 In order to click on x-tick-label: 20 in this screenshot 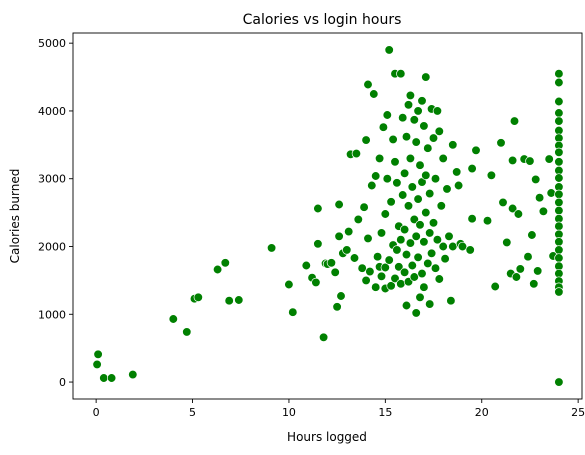, I will do `click(482, 412)`.